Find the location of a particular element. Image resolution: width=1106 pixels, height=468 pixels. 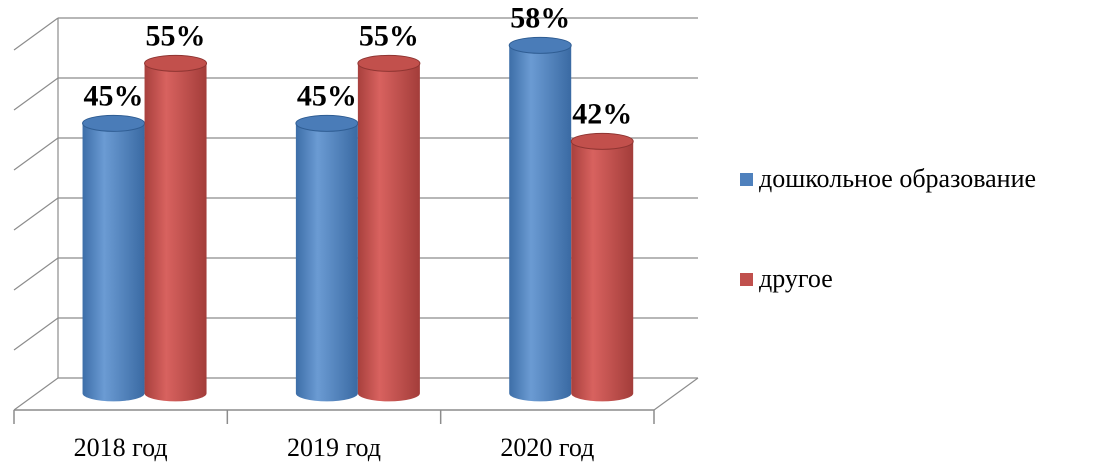

legend-item: дошкольное образование is located at coordinates (920, 179).